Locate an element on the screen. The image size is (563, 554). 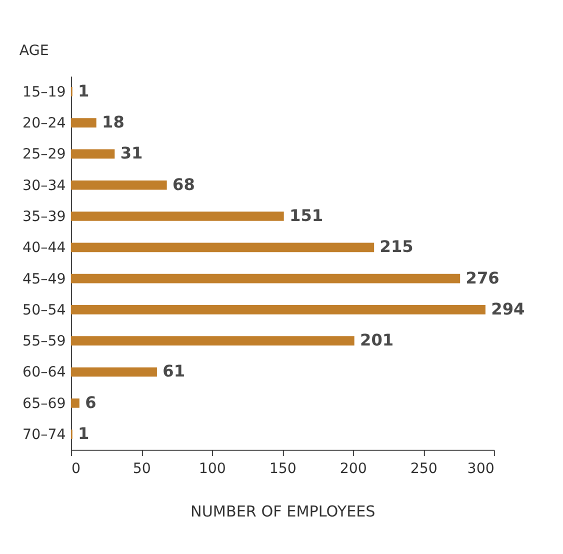
y-tick-label: 45–49 is located at coordinates (44, 279).